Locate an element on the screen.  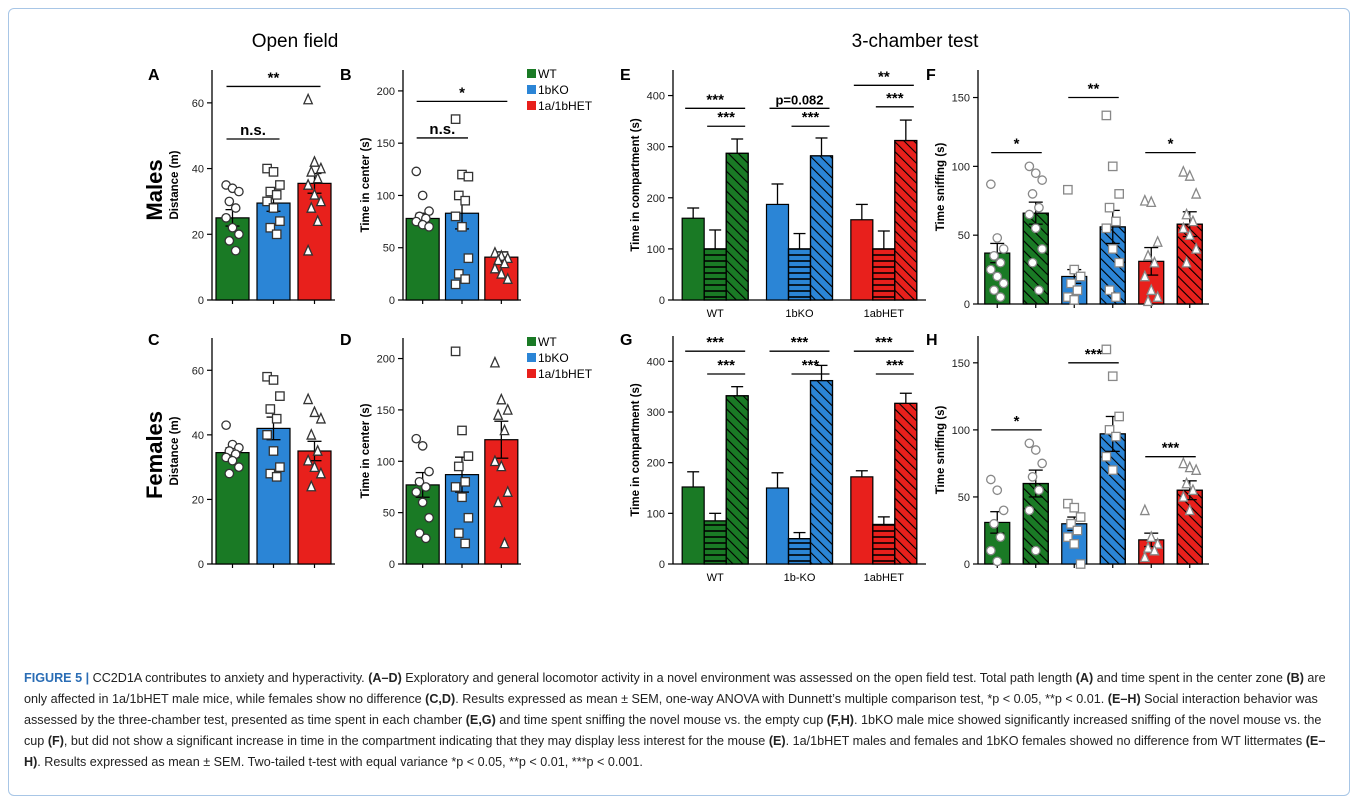
significance-label: ** is located at coordinates (884, 76).